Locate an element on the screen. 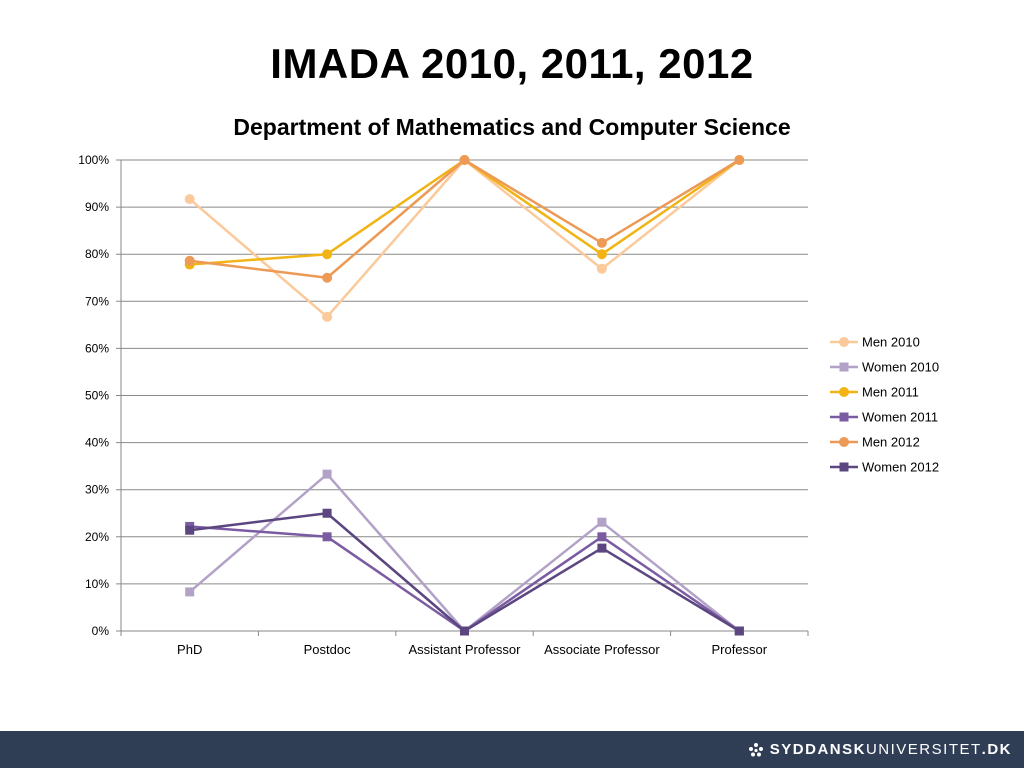 This screenshot has height=768, width=1024. x-tick-label: PhD is located at coordinates (189, 649).